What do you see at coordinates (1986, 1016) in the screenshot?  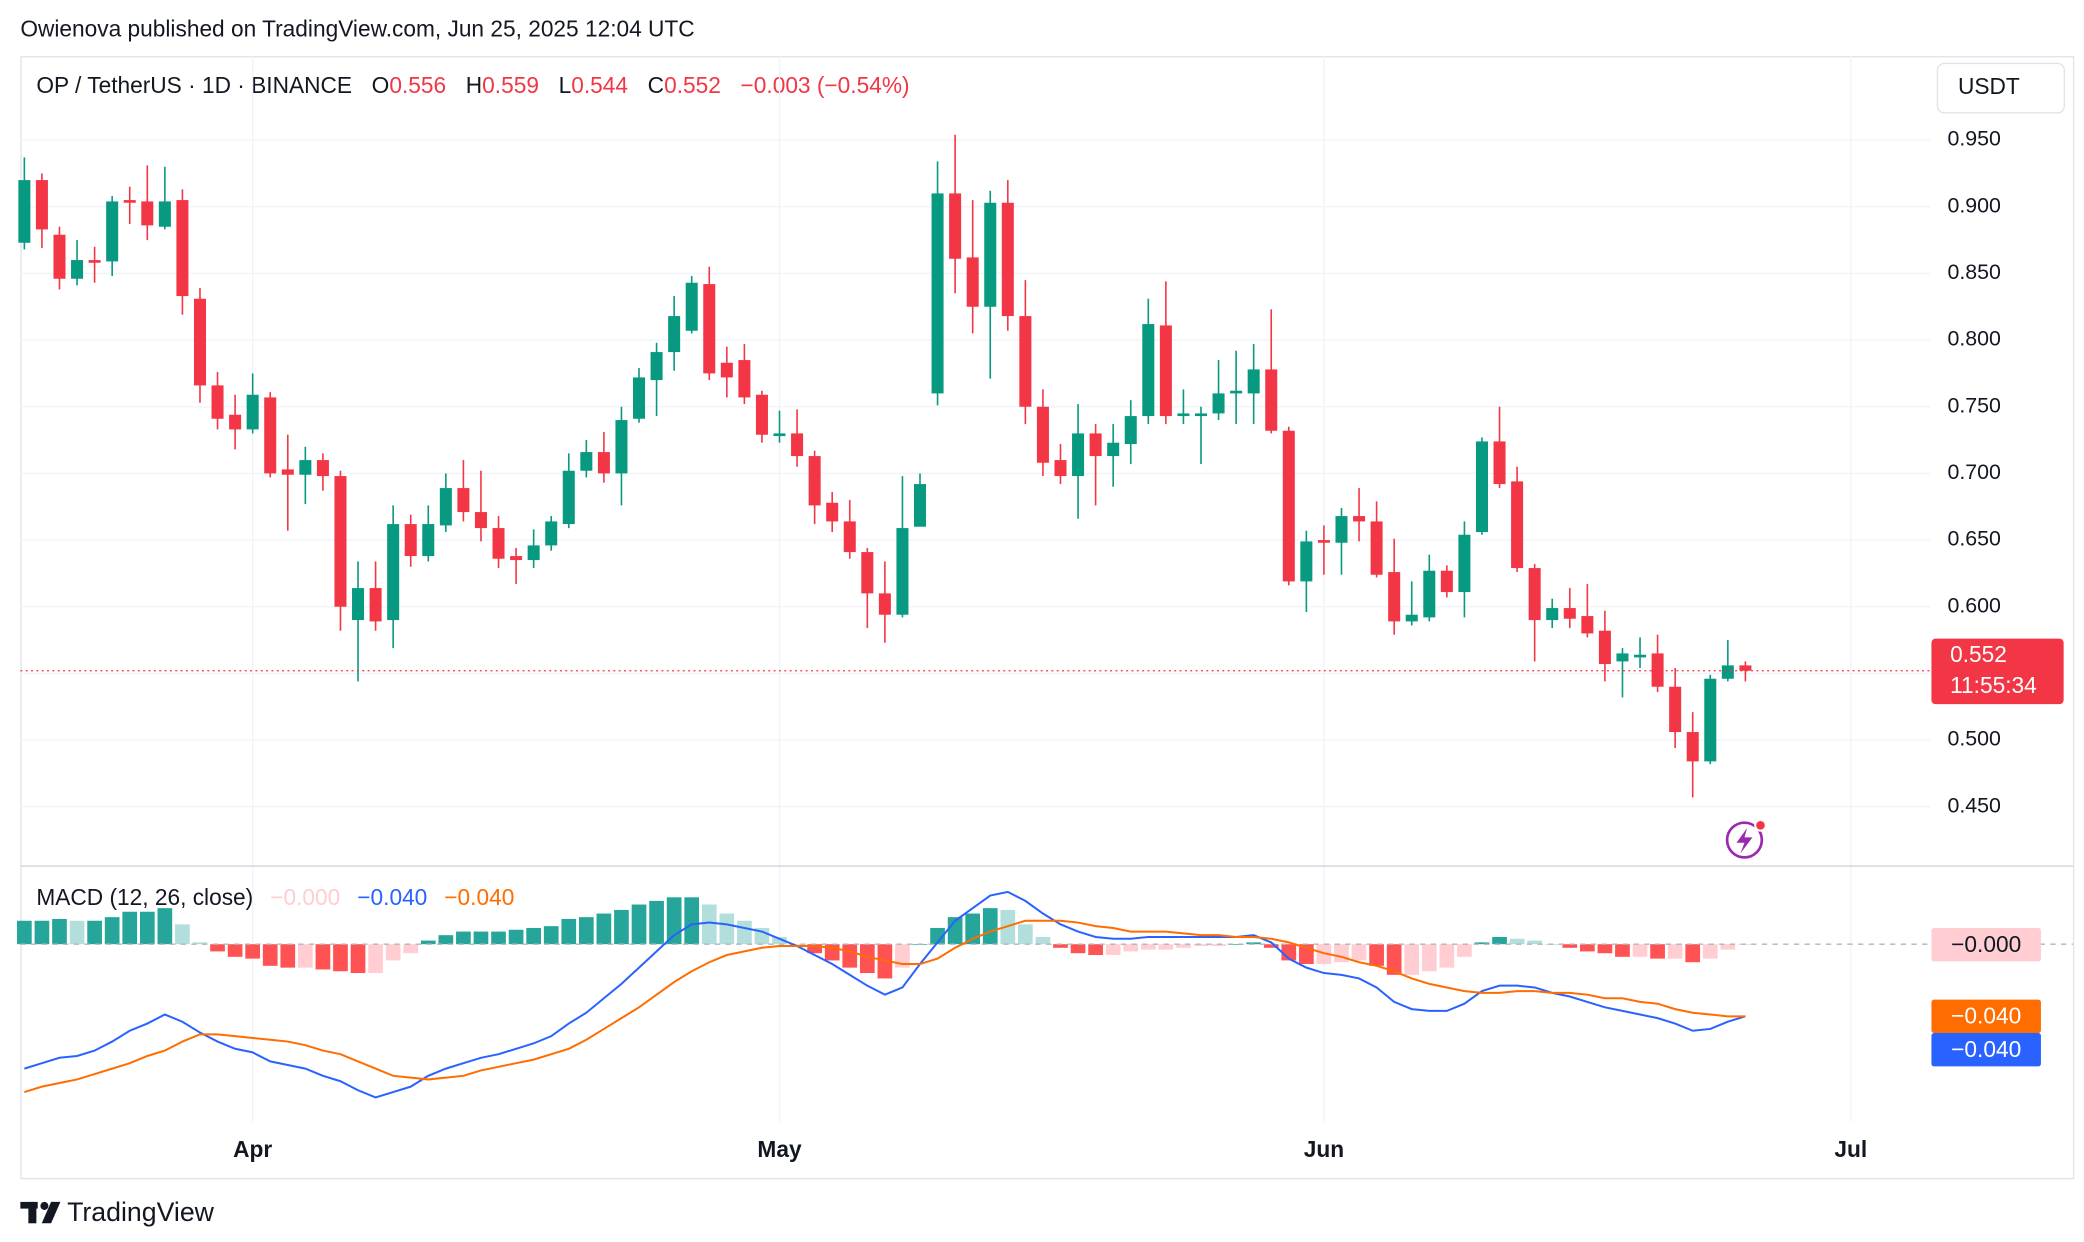 I see `value-box-label: −0.040` at bounding box center [1986, 1016].